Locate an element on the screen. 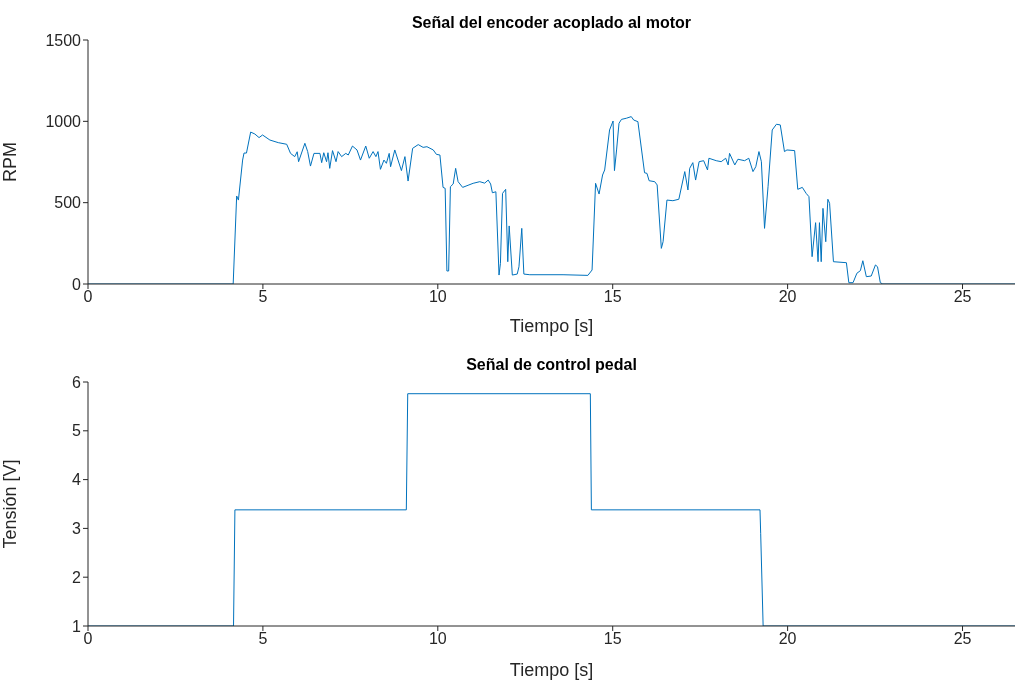 The width and height of the screenshot is (1017, 691). y-axis-title: Tensión [V] is located at coordinates (10, 504).